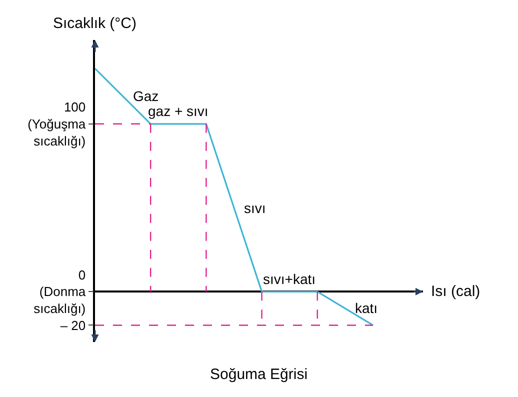  Describe the element at coordinates (57, 124) in the screenshot. I see `y-tick-label: 100 (Yoğuşma sıcaklığı)` at that location.